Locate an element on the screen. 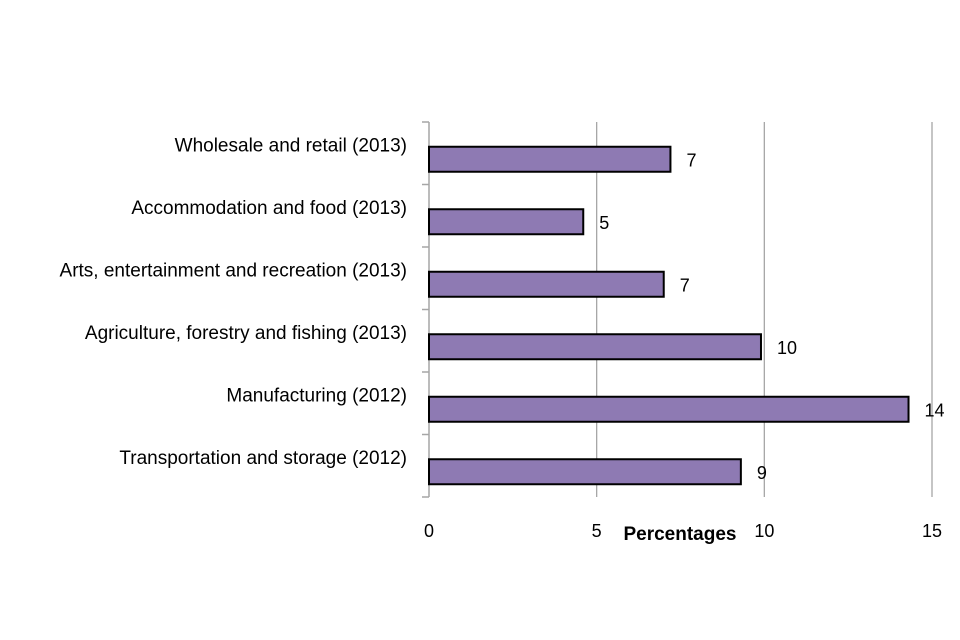 Image resolution: width=960 pixels, height=640 pixels. category-label: Manufacturing (2012) is located at coordinates (316, 395).